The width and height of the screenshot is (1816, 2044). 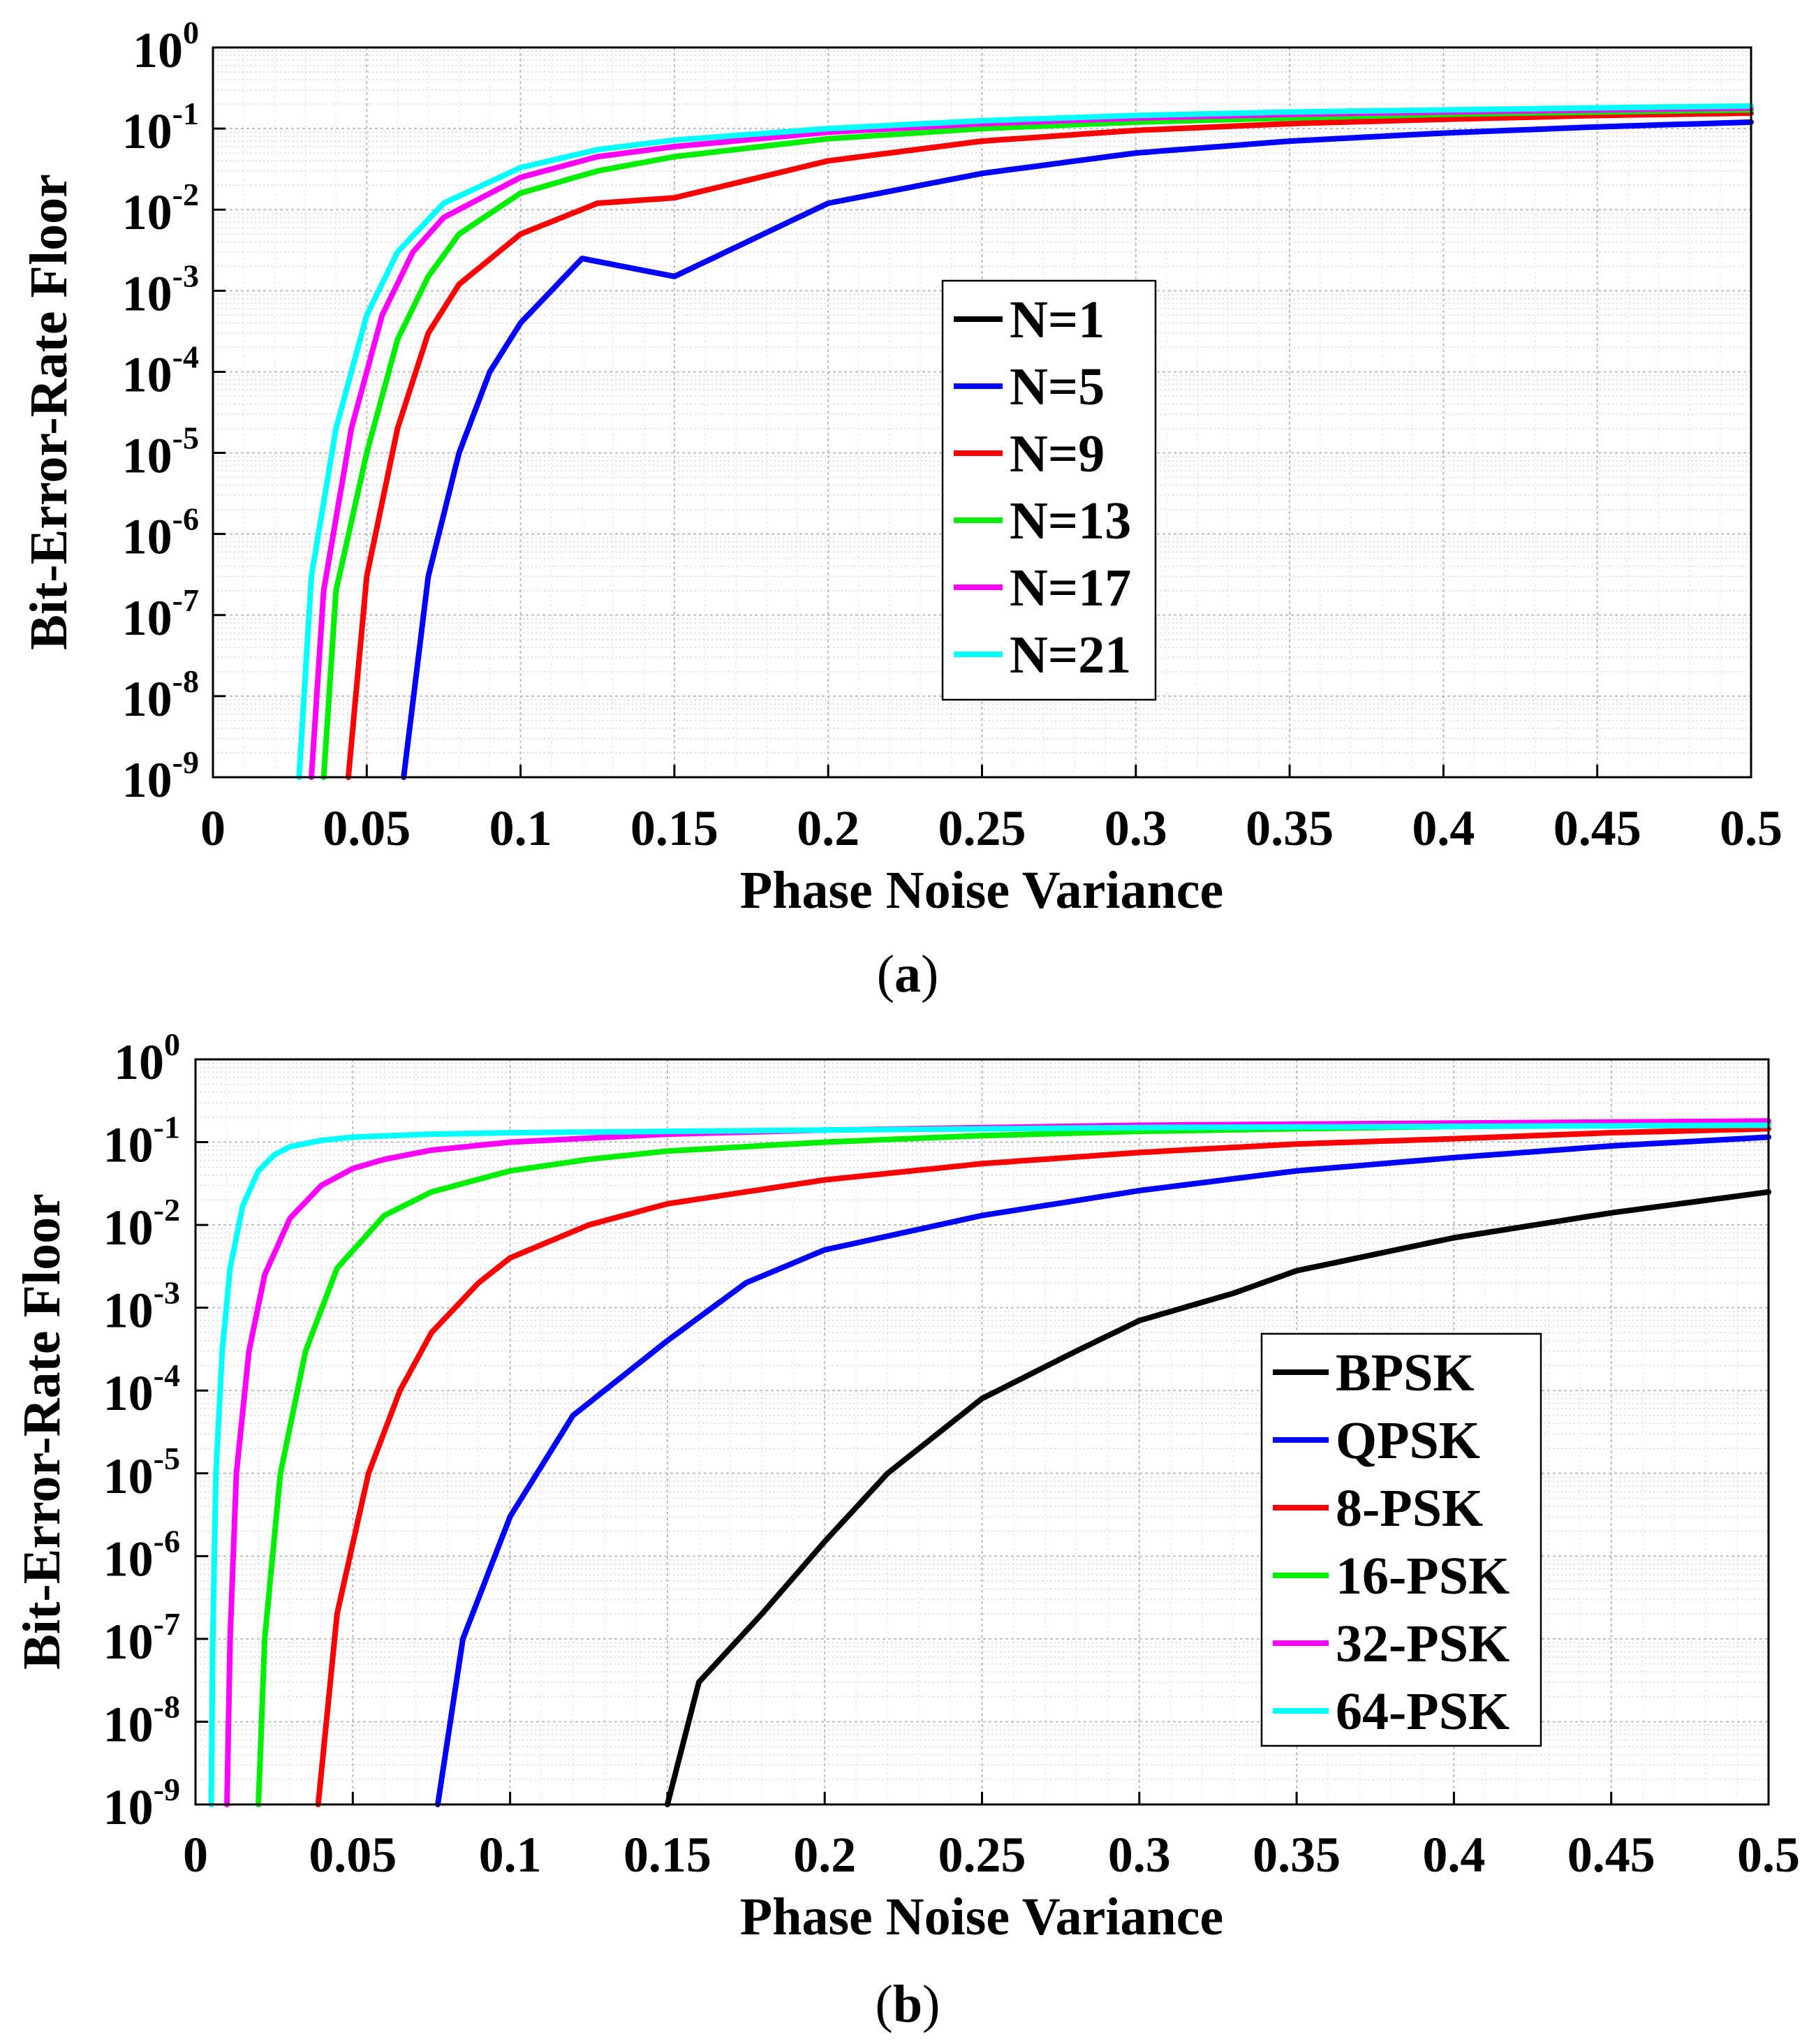 I want to click on x-tick-label-b: 0.05, so click(x=353, y=1855).